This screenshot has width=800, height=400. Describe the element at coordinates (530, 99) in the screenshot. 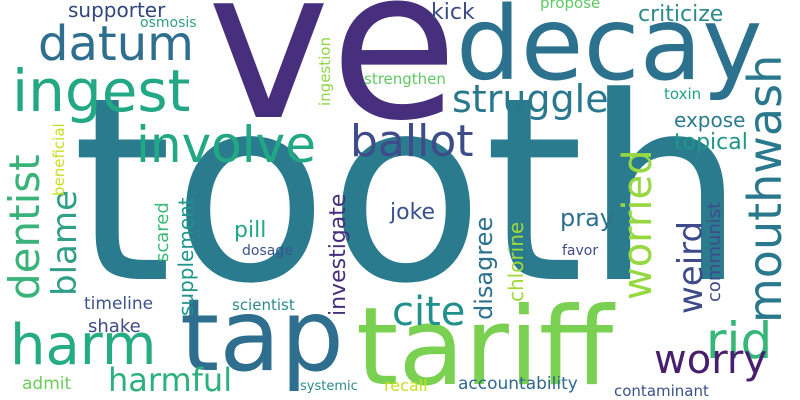

I see `word-struggle: struggle` at that location.